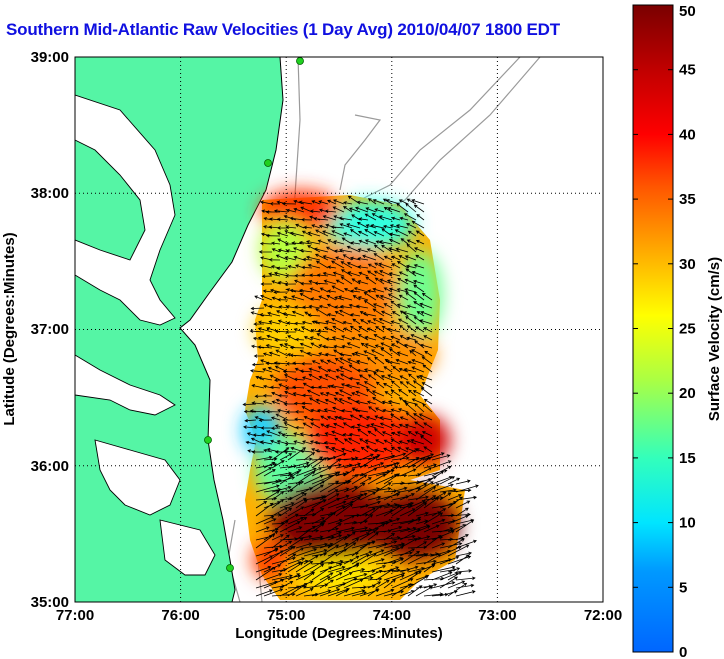  What do you see at coordinates (9, 328) in the screenshot?
I see `y-axis-label: Latitude (Degrees:Minutes)` at bounding box center [9, 328].